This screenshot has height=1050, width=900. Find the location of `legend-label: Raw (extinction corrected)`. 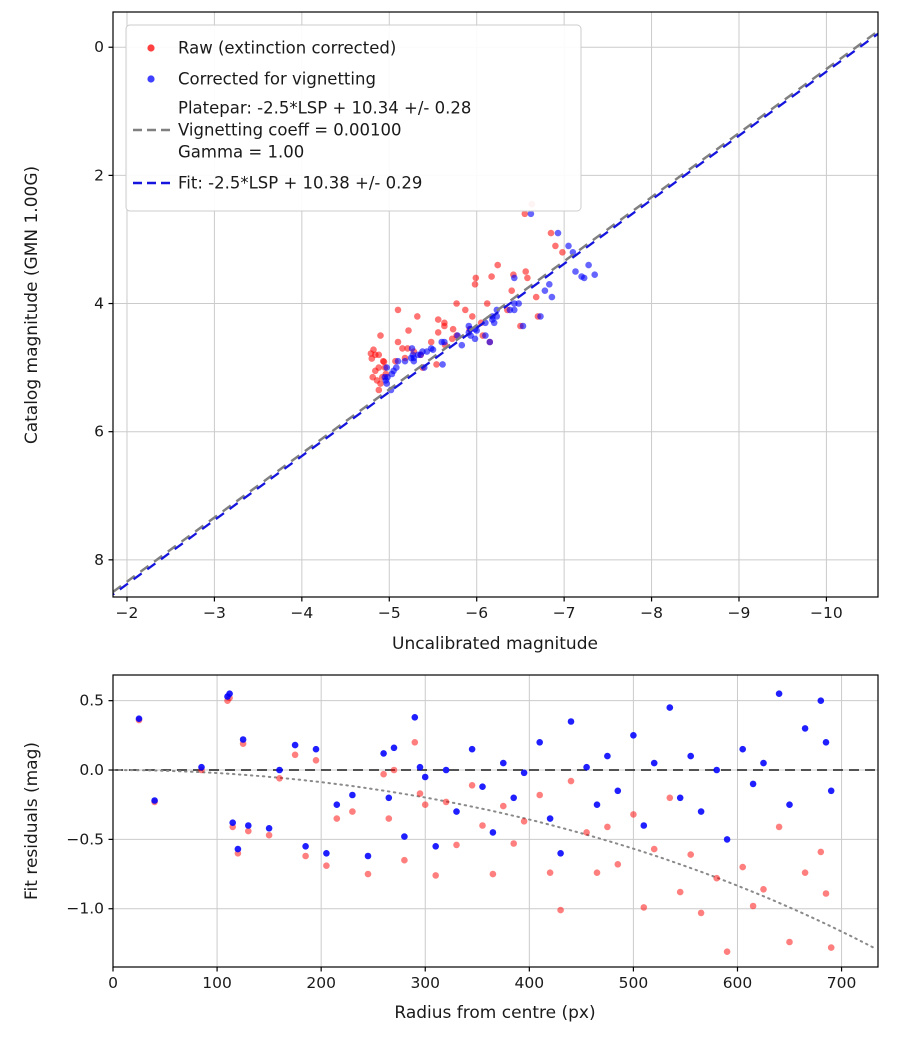

legend-label: Raw (extinction corrected) is located at coordinates (287, 48).